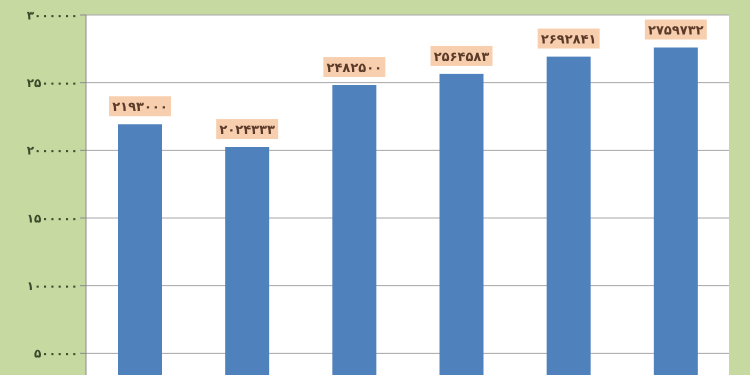 This screenshot has width=750, height=375. Describe the element at coordinates (247, 130) in the screenshot. I see `data-label: ۲۰۲۴۳۳۳` at that location.